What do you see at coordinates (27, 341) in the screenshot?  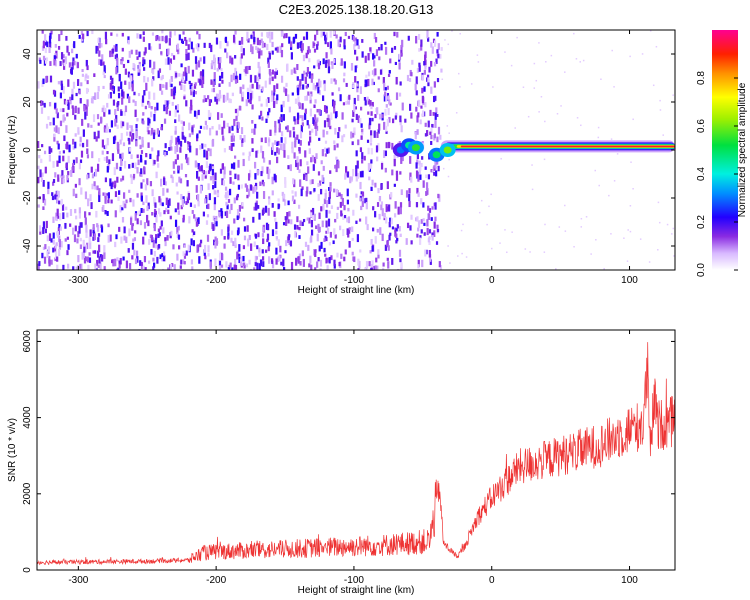 I see `snr-y-tick-label: 6000` at bounding box center [27, 341].